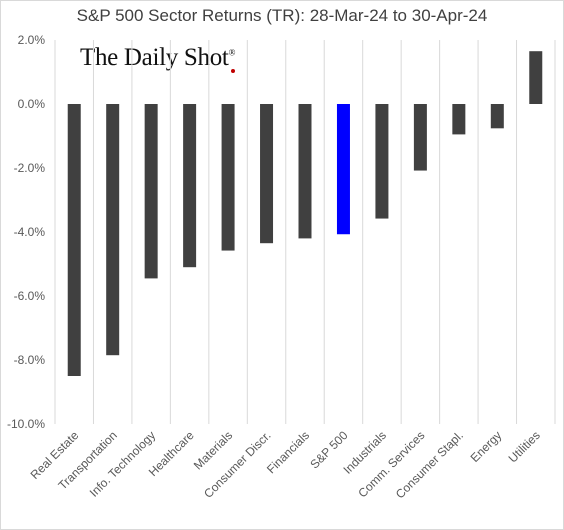  I want to click on x-tick-label: Energy, so click(486, 446).